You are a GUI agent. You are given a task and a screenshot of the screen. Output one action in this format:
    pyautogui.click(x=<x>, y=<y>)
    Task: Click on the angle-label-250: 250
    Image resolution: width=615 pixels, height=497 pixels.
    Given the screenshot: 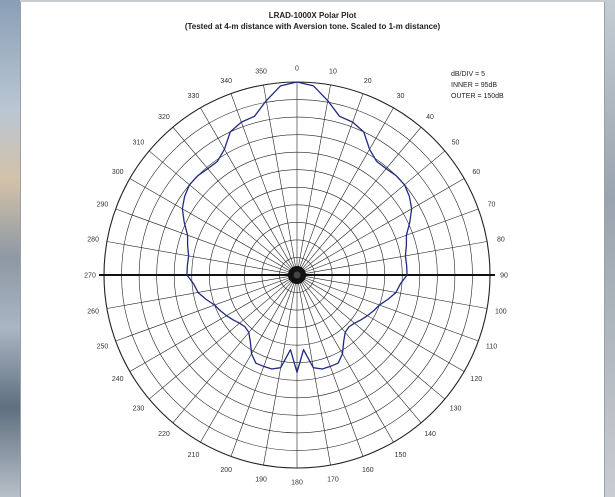 What is the action you would take?
    pyautogui.click(x=103, y=346)
    